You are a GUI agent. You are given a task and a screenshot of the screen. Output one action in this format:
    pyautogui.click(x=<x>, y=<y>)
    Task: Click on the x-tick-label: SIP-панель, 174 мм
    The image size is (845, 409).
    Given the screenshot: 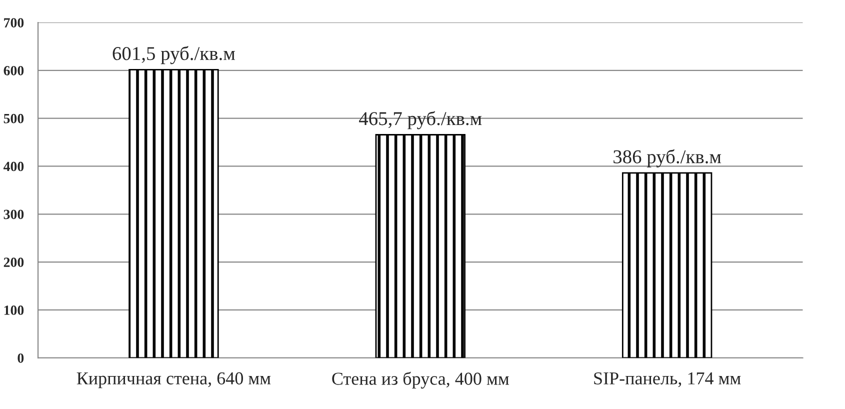 What is the action you would take?
    pyautogui.click(x=667, y=380)
    